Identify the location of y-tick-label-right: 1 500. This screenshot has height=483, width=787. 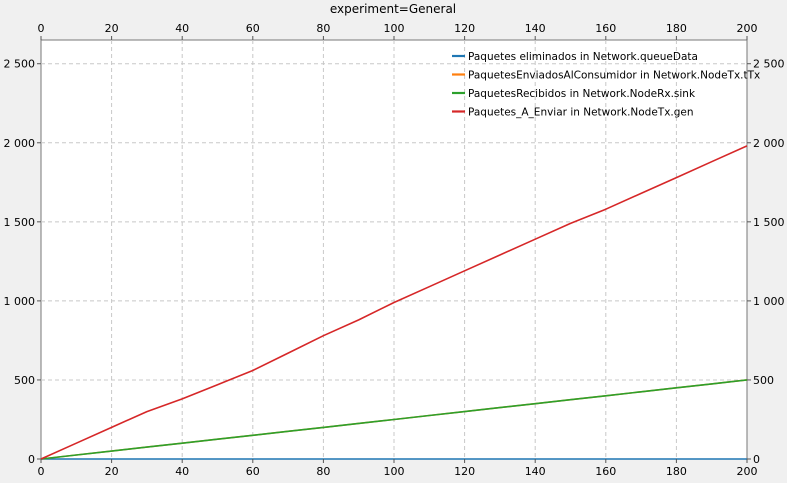
(769, 222).